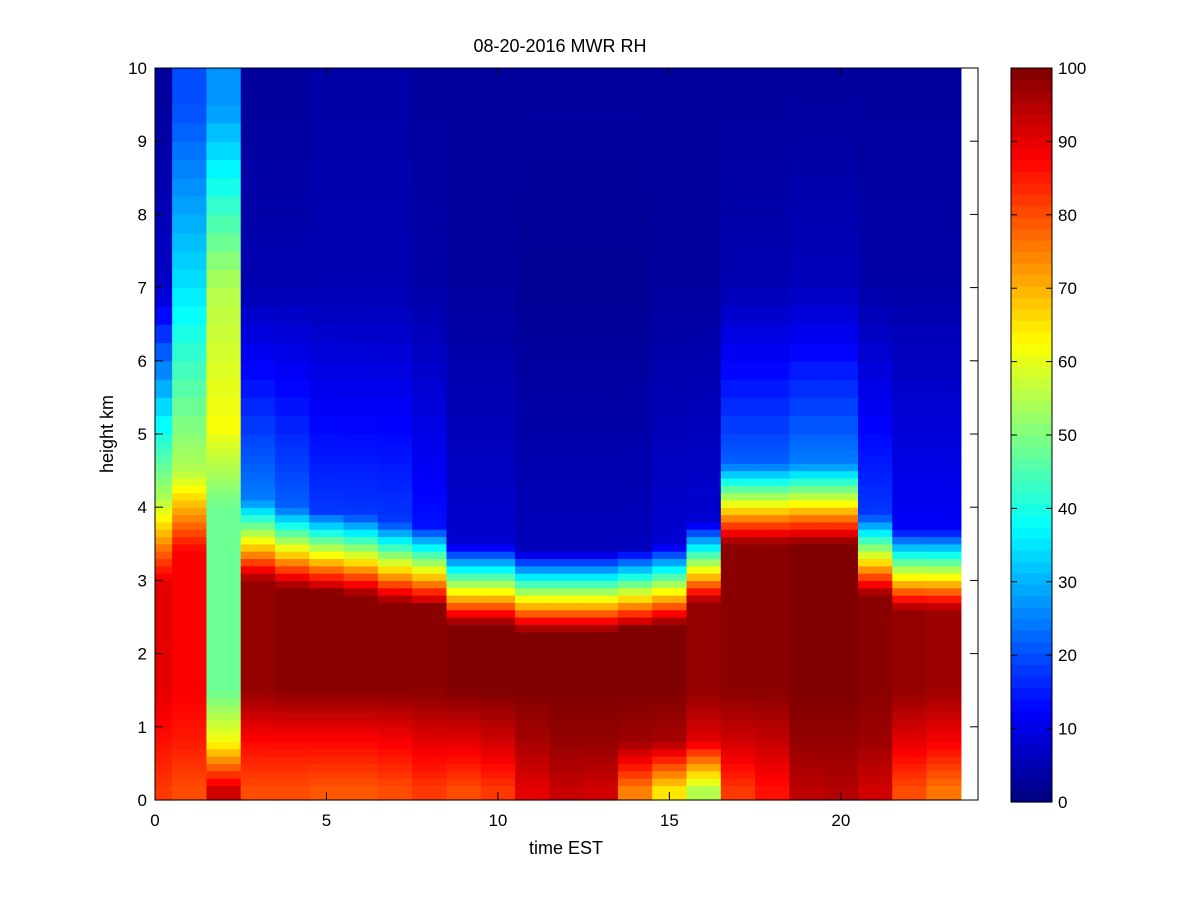 The height and width of the screenshot is (900, 1200). Describe the element at coordinates (107, 434) in the screenshot. I see `y-axis-label: height km` at that location.